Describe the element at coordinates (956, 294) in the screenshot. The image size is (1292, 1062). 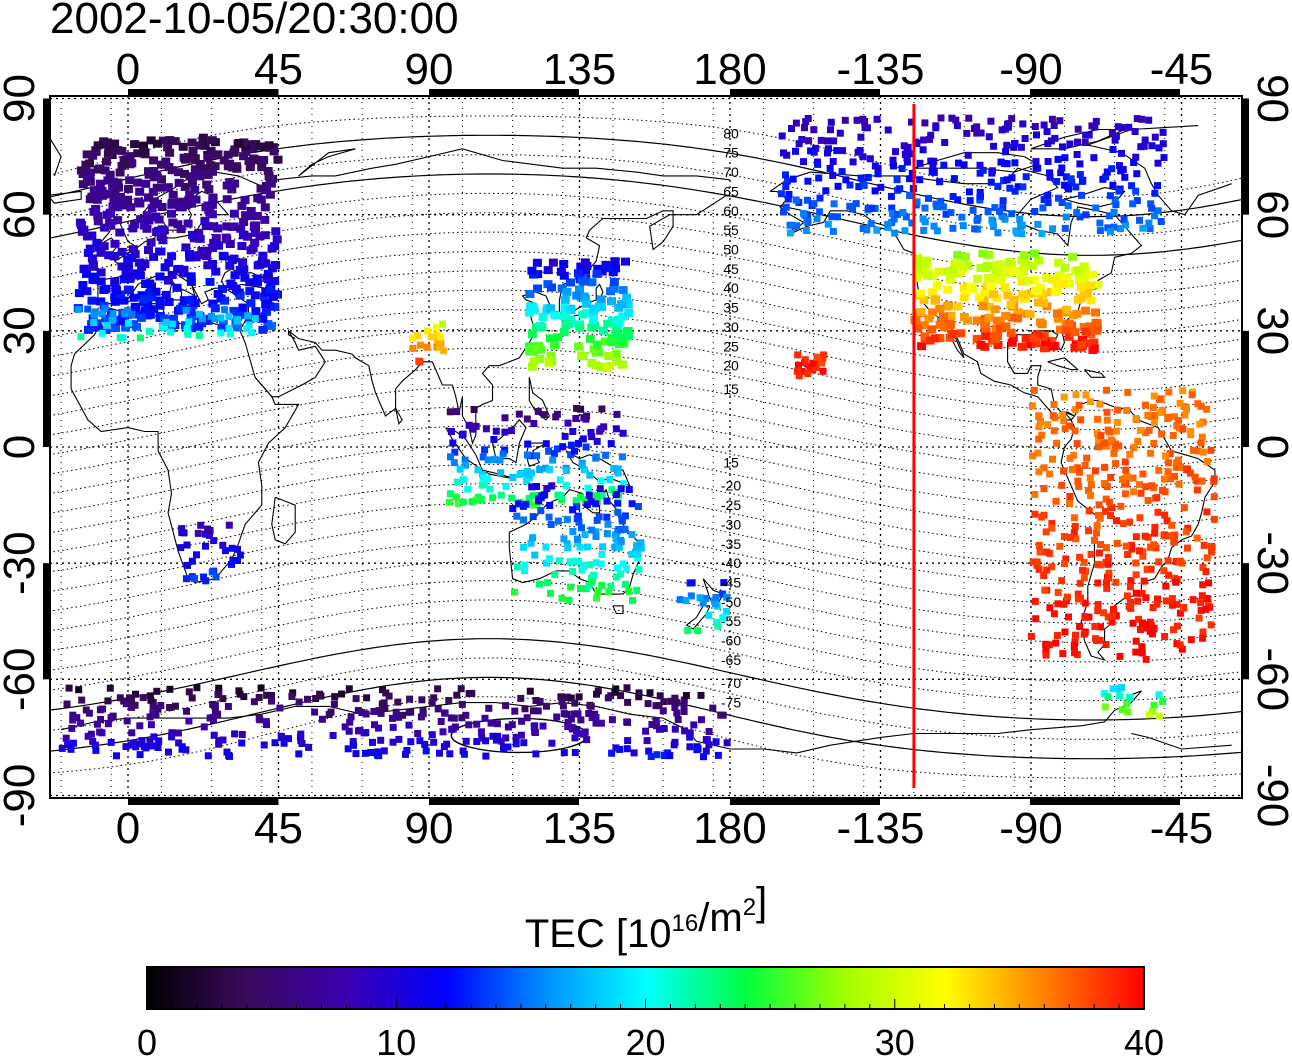
I see `coastline` at that location.